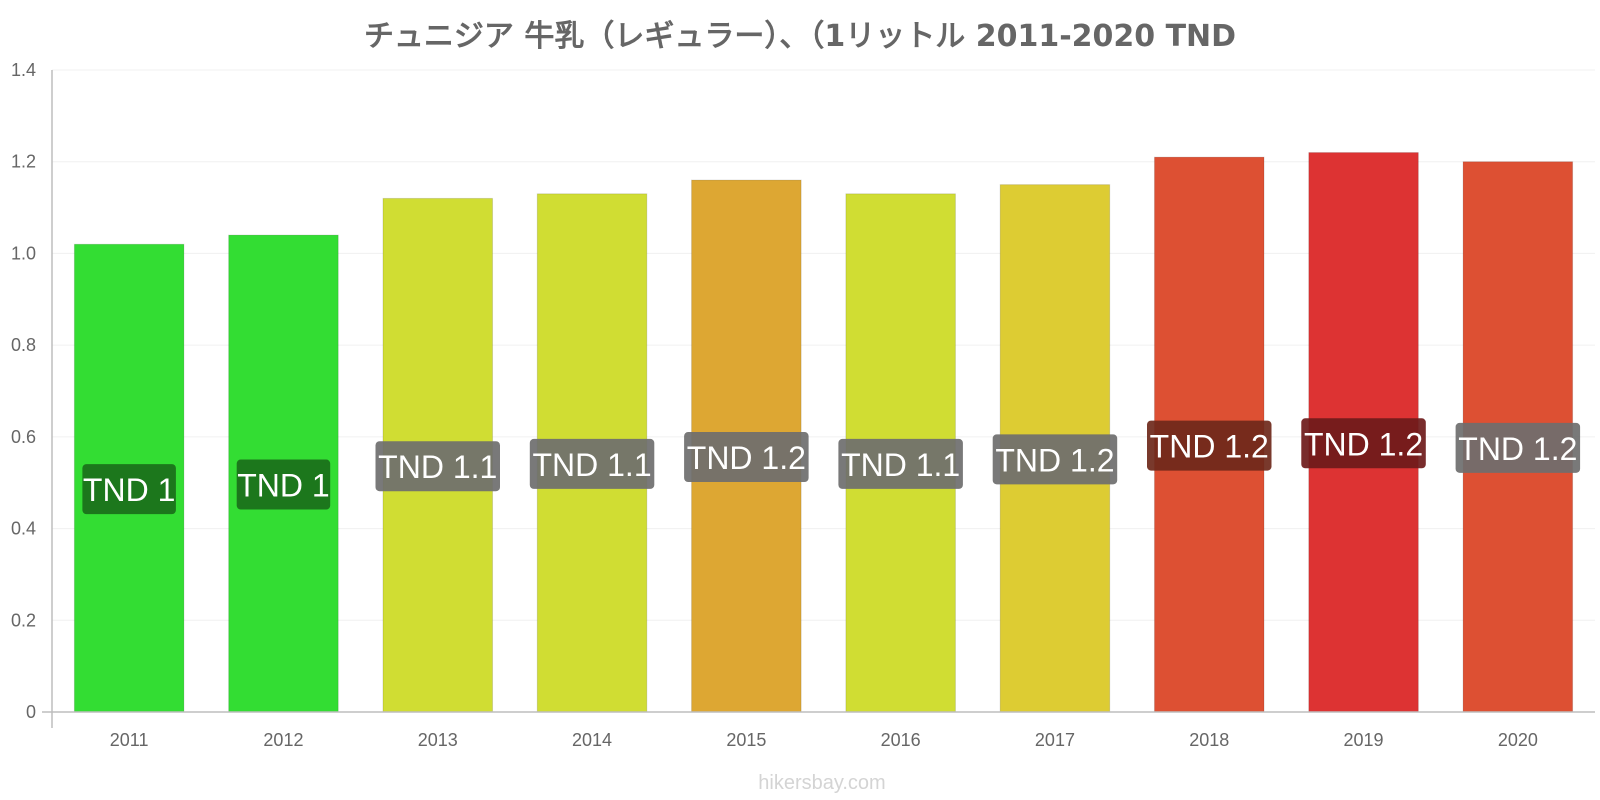 The image size is (1600, 800). What do you see at coordinates (800, 36) in the screenshot?
I see `chart-title: チュニジア 牛乳（レギュラー）、（1リットル 2011-2020 TND` at bounding box center [800, 36].